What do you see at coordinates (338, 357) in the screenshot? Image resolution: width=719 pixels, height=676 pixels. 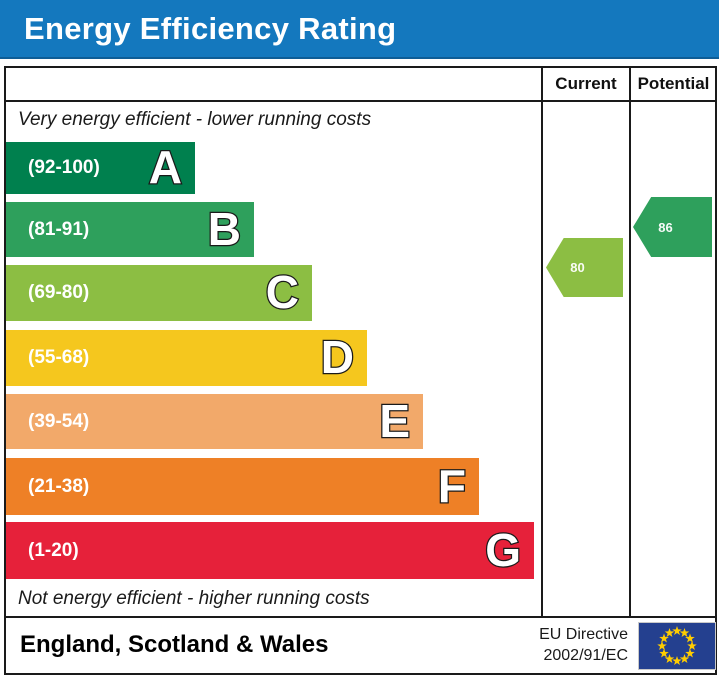 I see `band-letter: D` at bounding box center [338, 357].